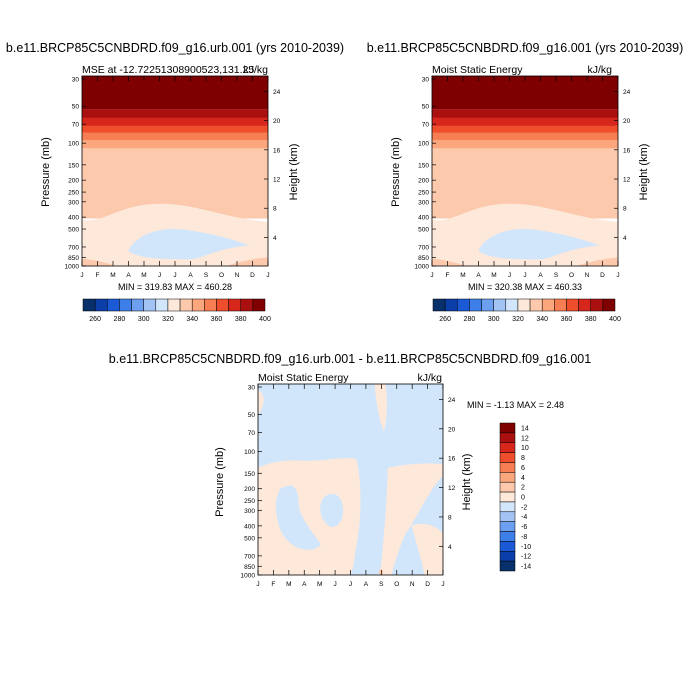 This screenshot has width=700, height=700. Describe the element at coordinates (73, 218) in the screenshot. I see `pressure-tick-label: 400` at that location.